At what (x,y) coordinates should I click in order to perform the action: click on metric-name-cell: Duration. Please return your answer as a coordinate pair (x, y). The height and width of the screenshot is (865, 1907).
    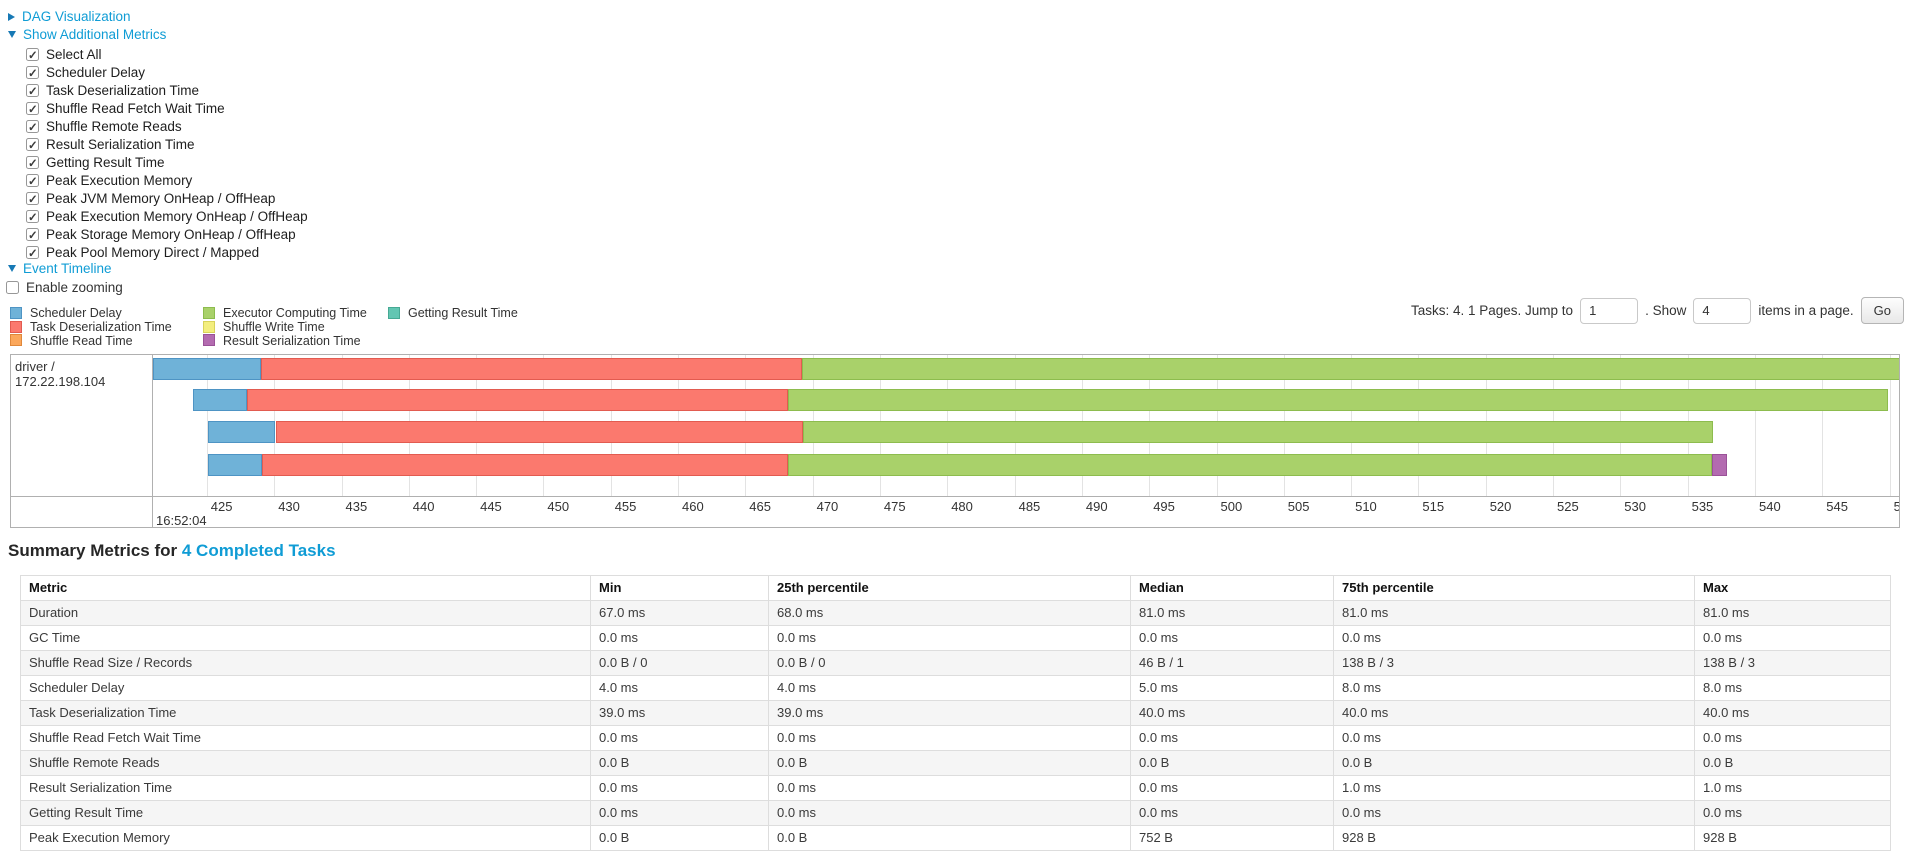
    Looking at the image, I should click on (305, 613).